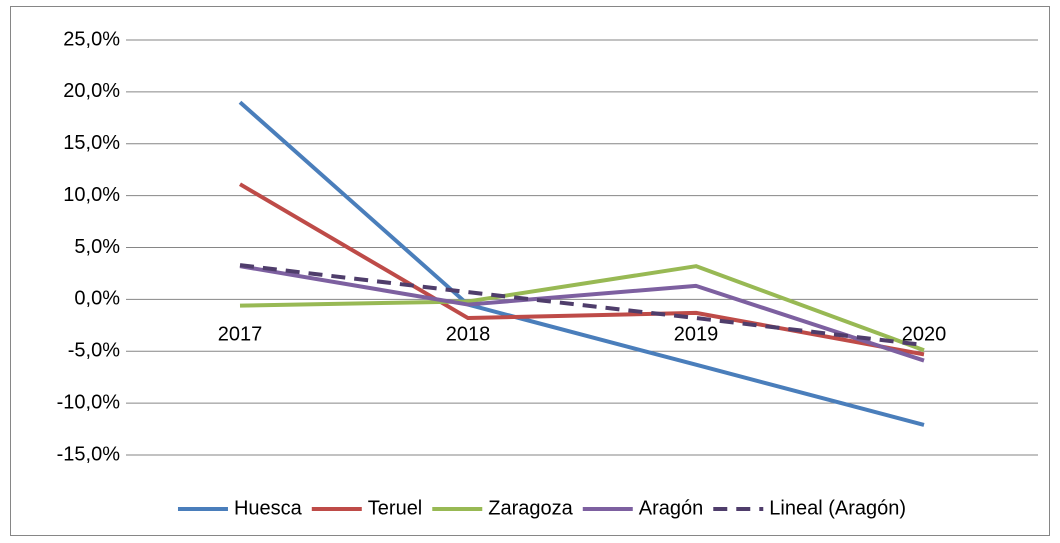  I want to click on x-tick-label: 2019, so click(696, 335).